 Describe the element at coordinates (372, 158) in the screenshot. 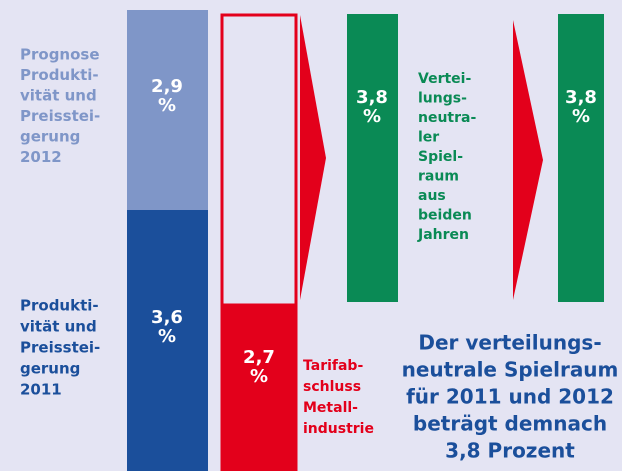

I see `neutral-bar` at that location.